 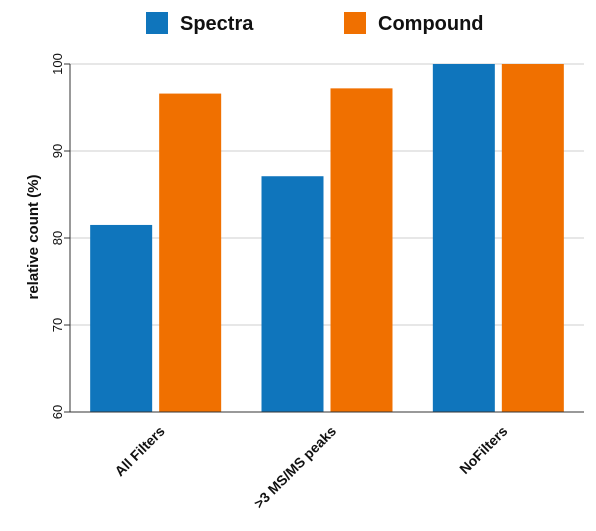 What do you see at coordinates (33, 236) in the screenshot?
I see `y-axis-label: relative count (%)` at bounding box center [33, 236].